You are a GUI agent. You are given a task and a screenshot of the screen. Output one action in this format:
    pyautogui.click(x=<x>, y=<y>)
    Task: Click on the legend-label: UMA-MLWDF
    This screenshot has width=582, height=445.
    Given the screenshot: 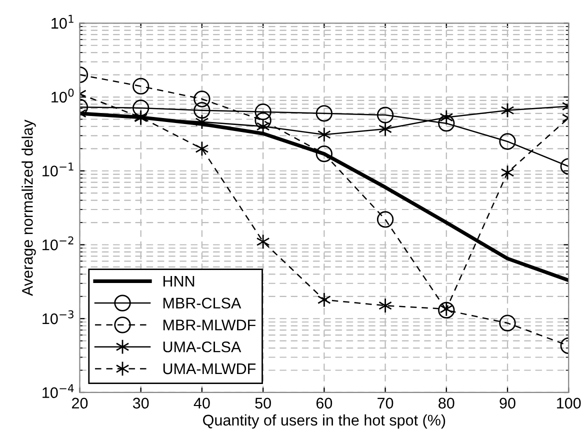 What is the action you would take?
    pyautogui.click(x=209, y=369)
    